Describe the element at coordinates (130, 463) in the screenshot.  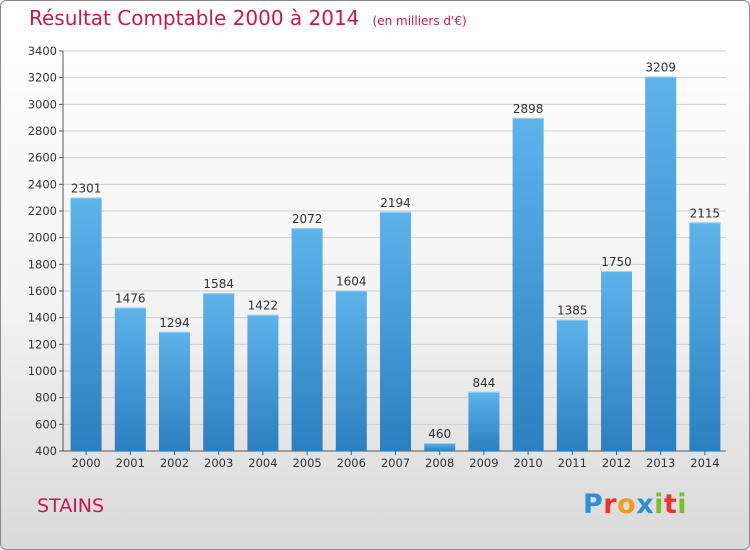
I see `x-tick-label: 2001` at that location.